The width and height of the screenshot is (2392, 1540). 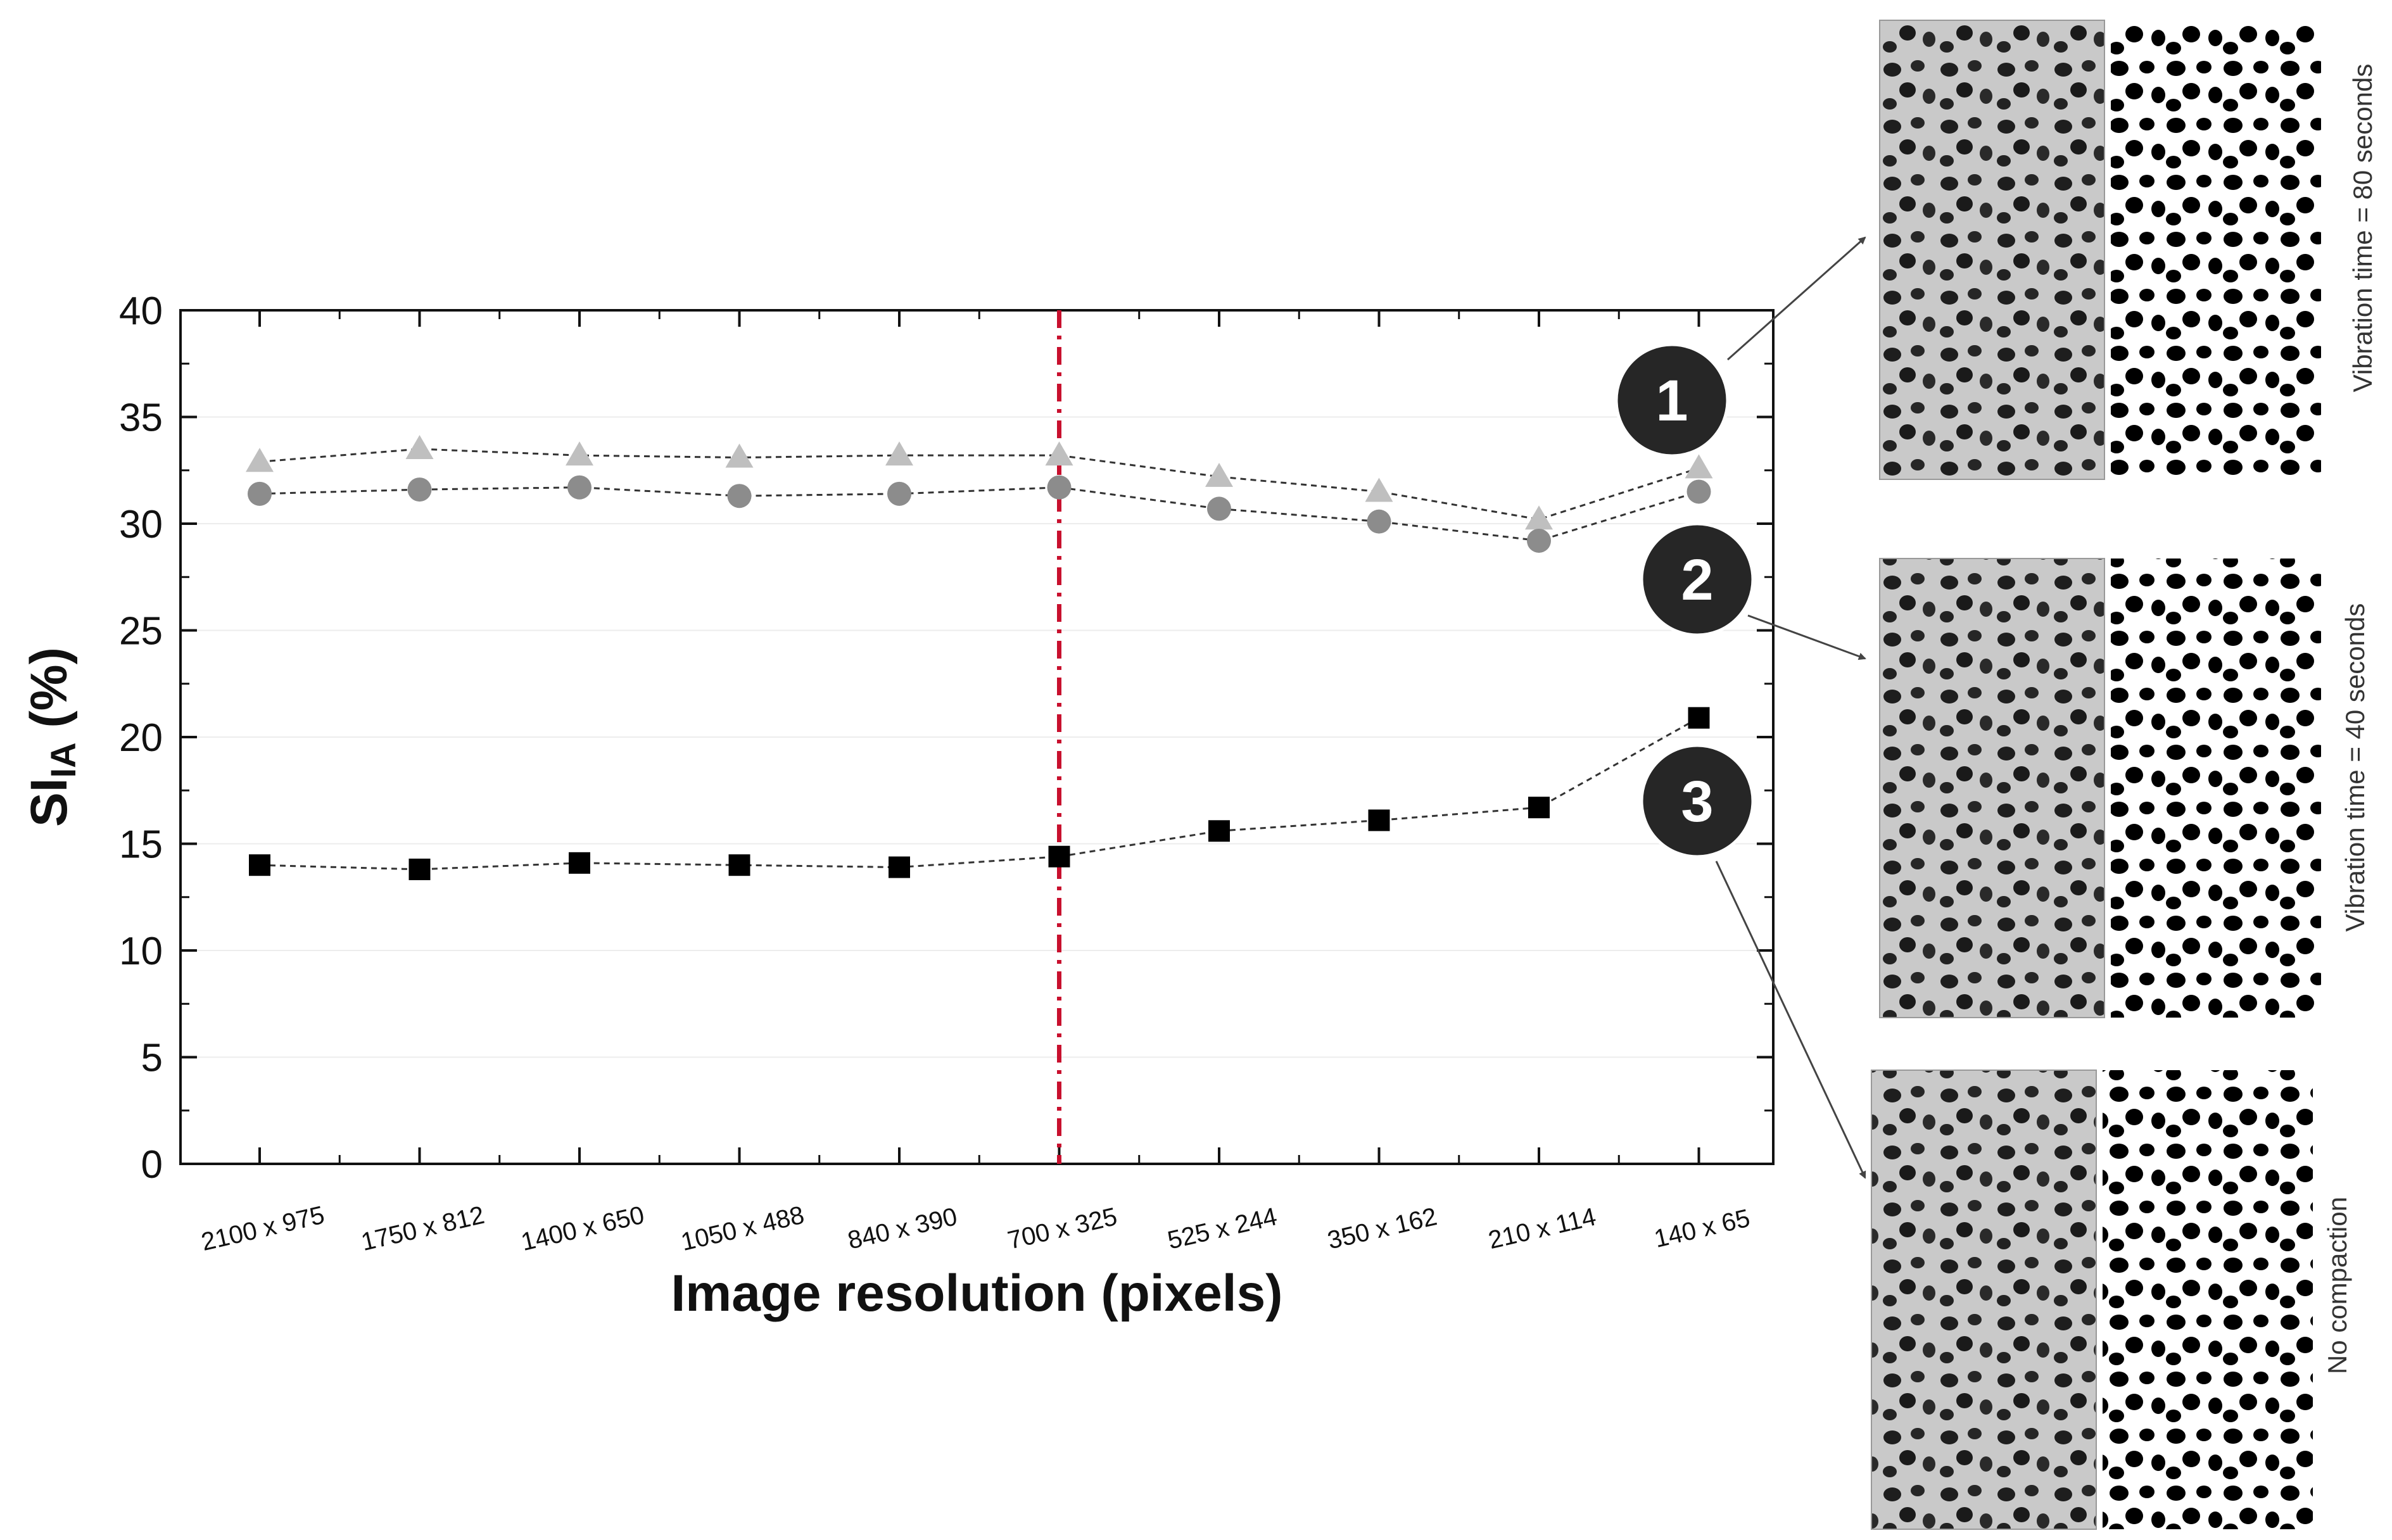 What do you see at coordinates (63, 760) in the screenshot?
I see `y-axis-title-subscript: IA` at bounding box center [63, 760].